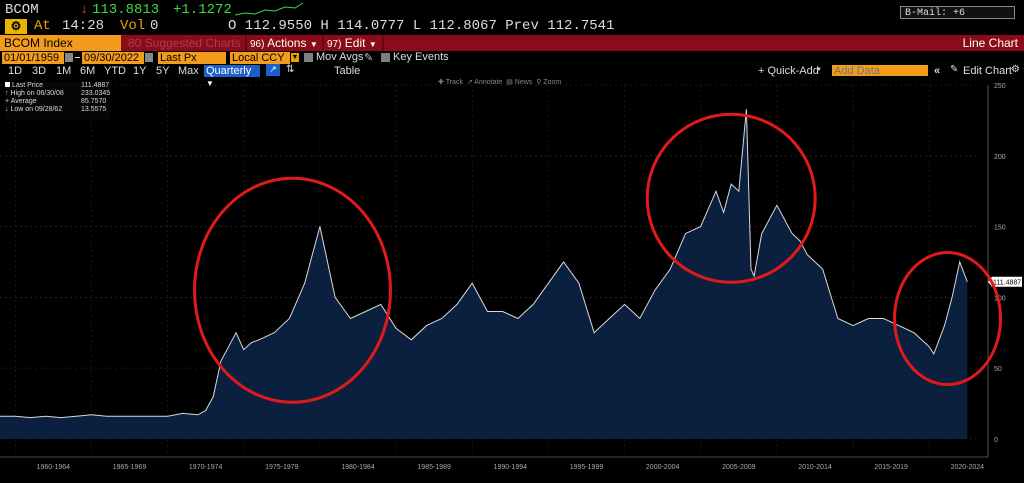 This screenshot has width=1024, height=483. What do you see at coordinates (290, 69) in the screenshot?
I see `chart-style-icon: ⇅` at bounding box center [290, 69].